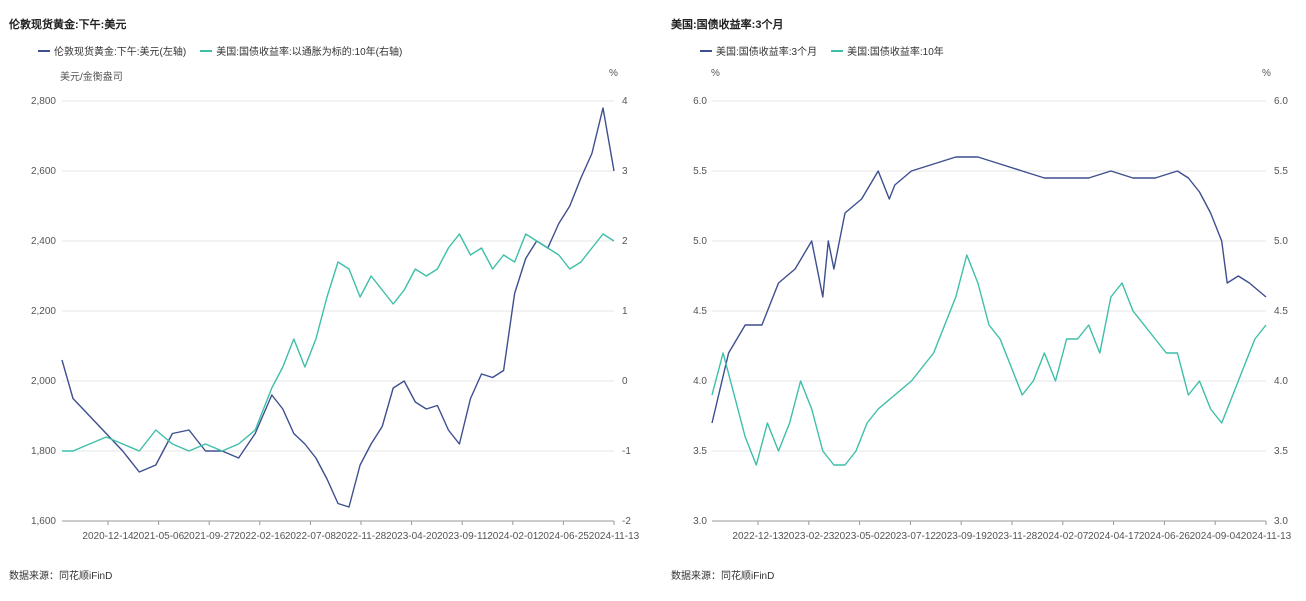  Describe the element at coordinates (564, 536) in the screenshot. I see `chart1-xtick-label: 2024-06-25` at that location.